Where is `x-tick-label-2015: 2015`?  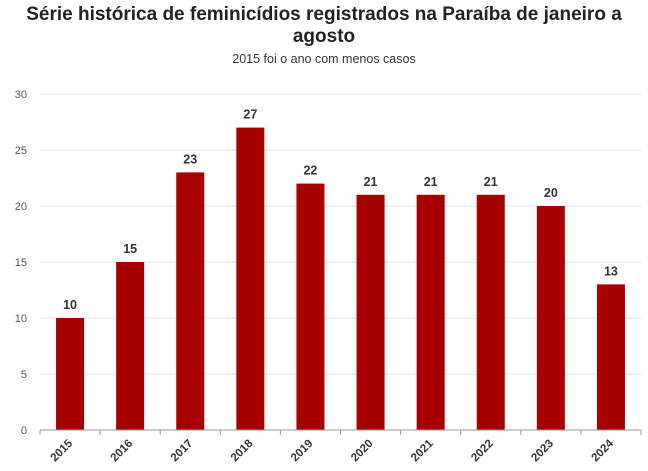 x-tick-label-2015: 2015 is located at coordinates (62, 450).